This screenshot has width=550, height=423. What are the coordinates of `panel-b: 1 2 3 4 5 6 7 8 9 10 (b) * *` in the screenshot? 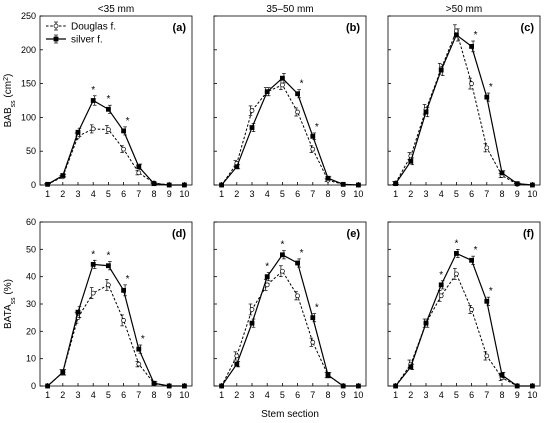 It's located at (290, 107).